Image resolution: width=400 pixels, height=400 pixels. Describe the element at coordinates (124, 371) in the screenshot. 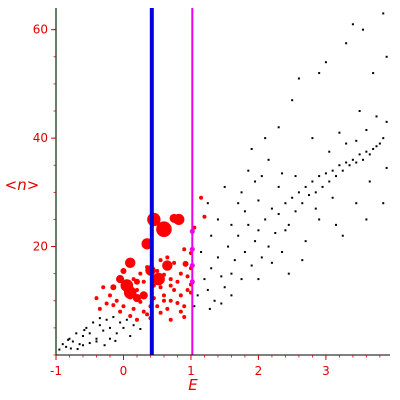

I see `x-tick-label: 0` at that location.